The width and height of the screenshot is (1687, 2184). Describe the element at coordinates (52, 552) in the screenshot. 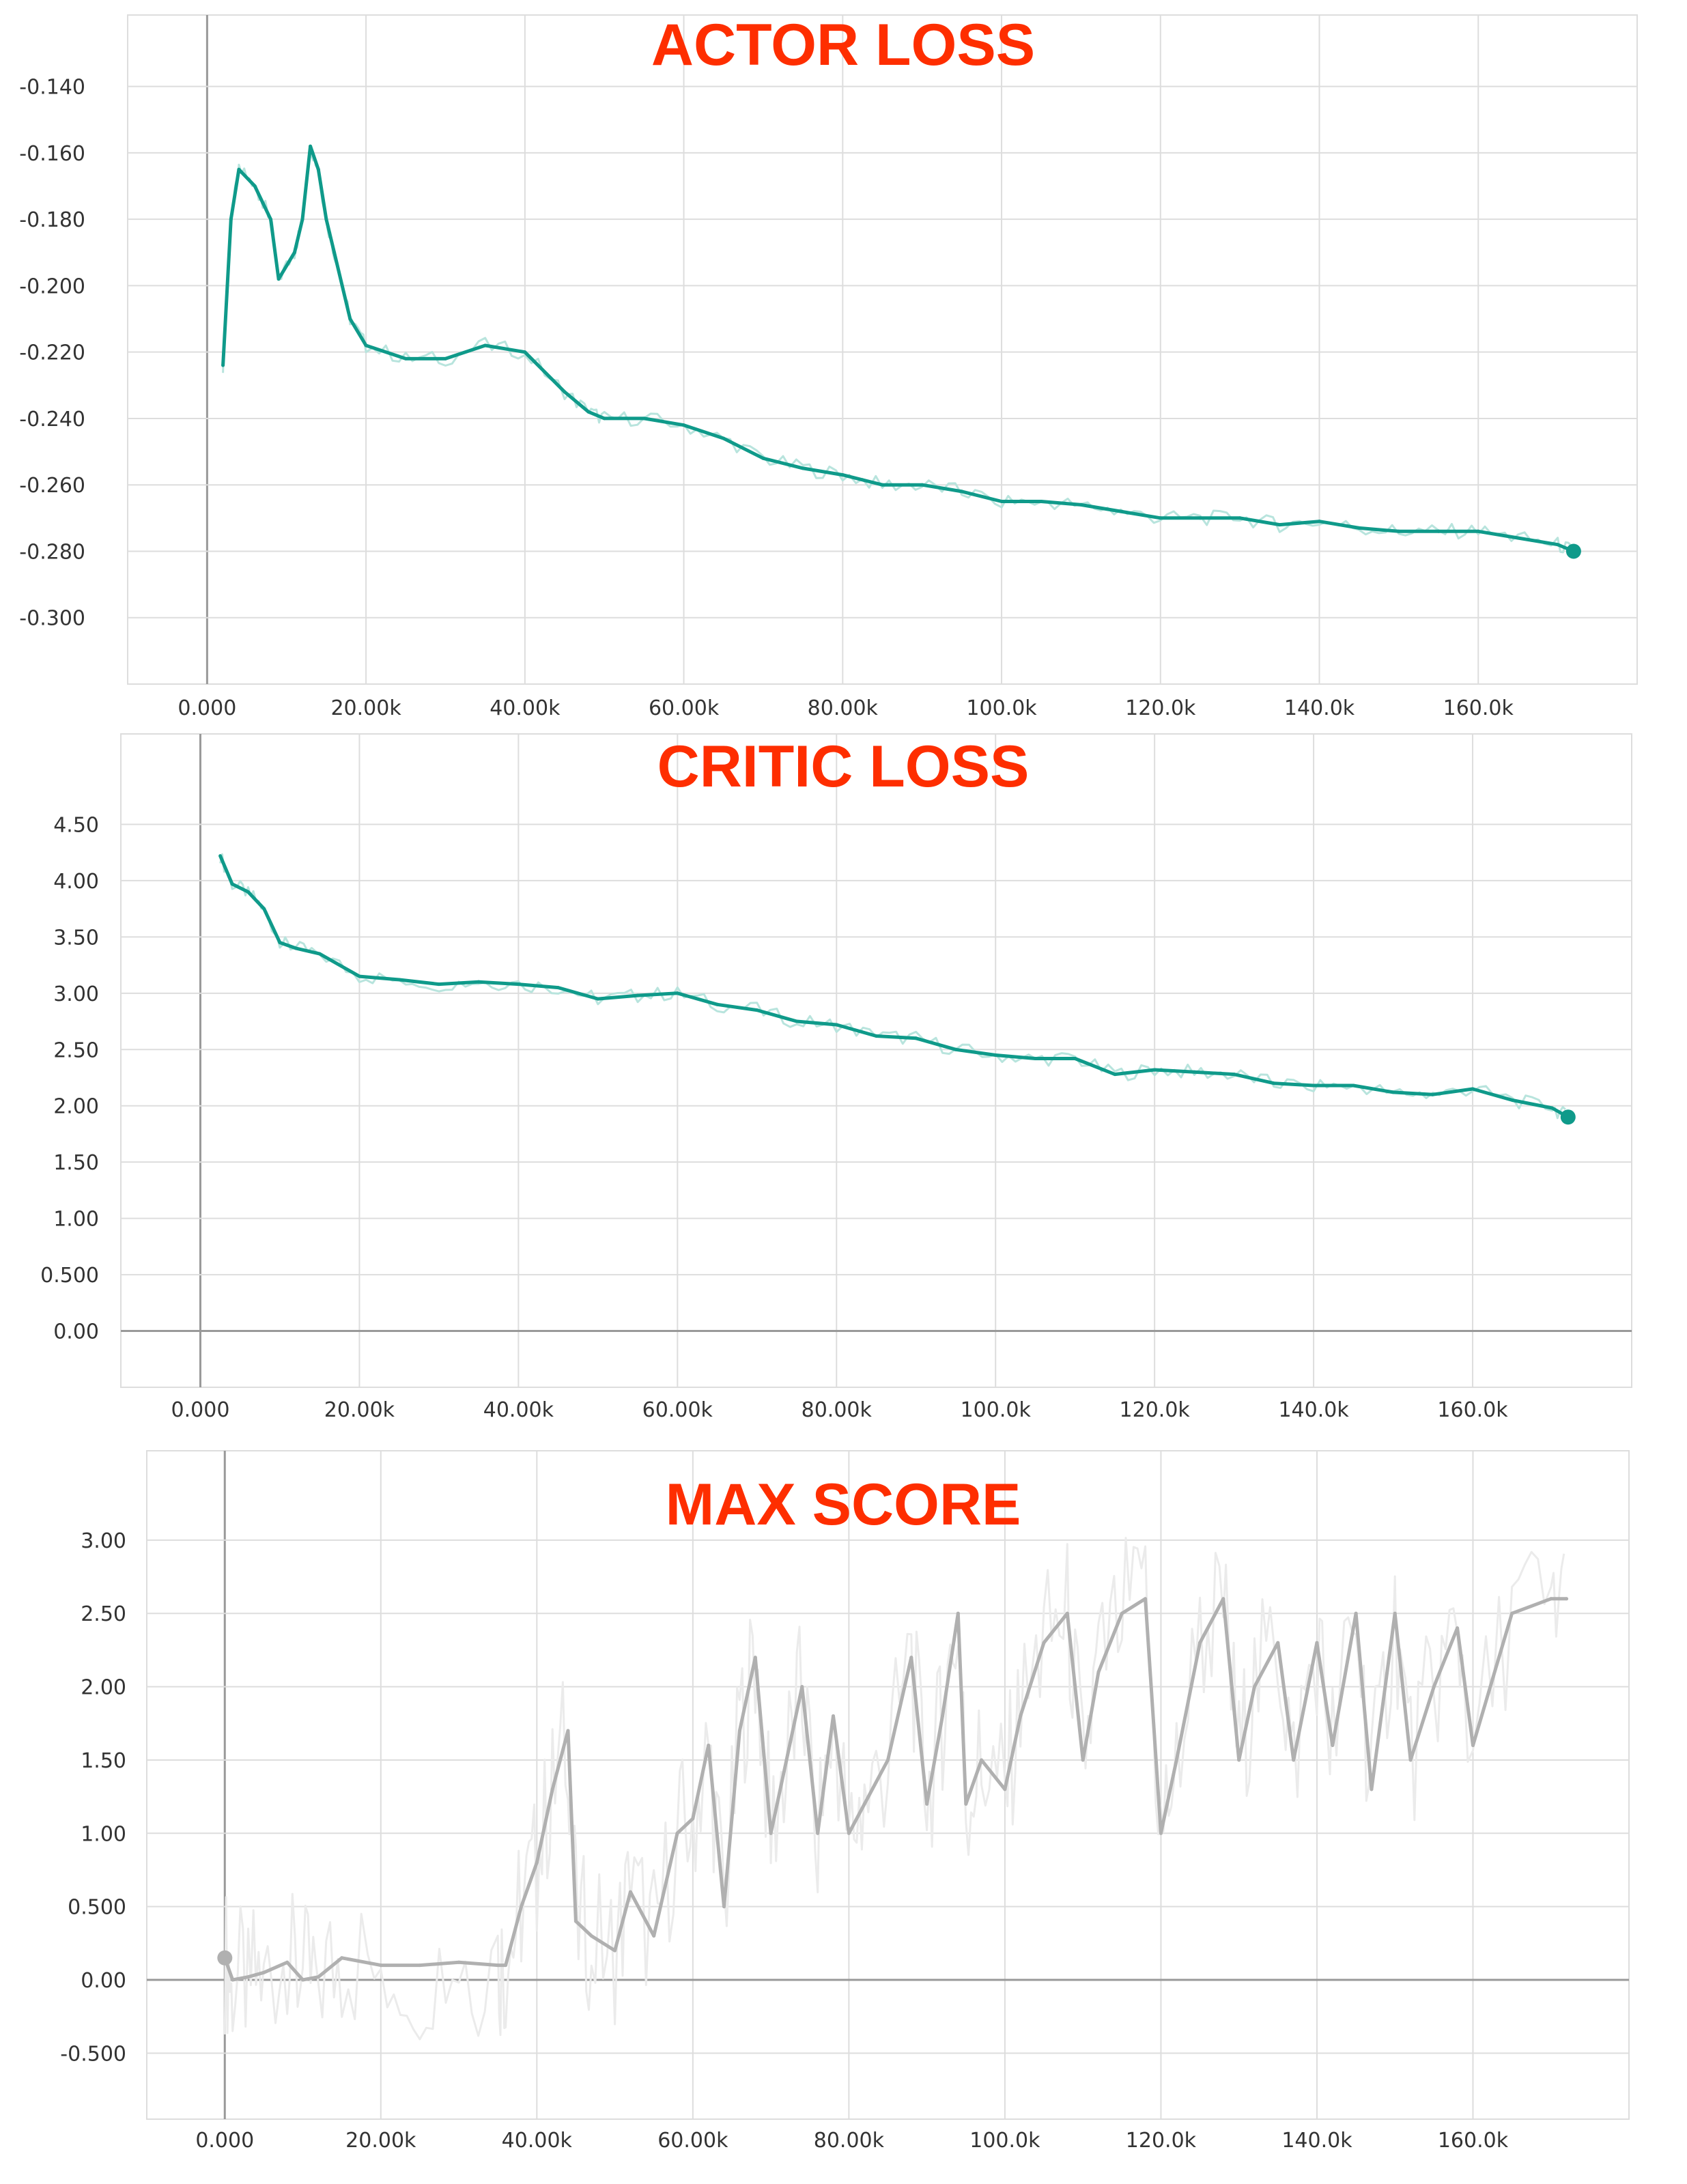

I see `y-tick-label: -0.280` at that location.